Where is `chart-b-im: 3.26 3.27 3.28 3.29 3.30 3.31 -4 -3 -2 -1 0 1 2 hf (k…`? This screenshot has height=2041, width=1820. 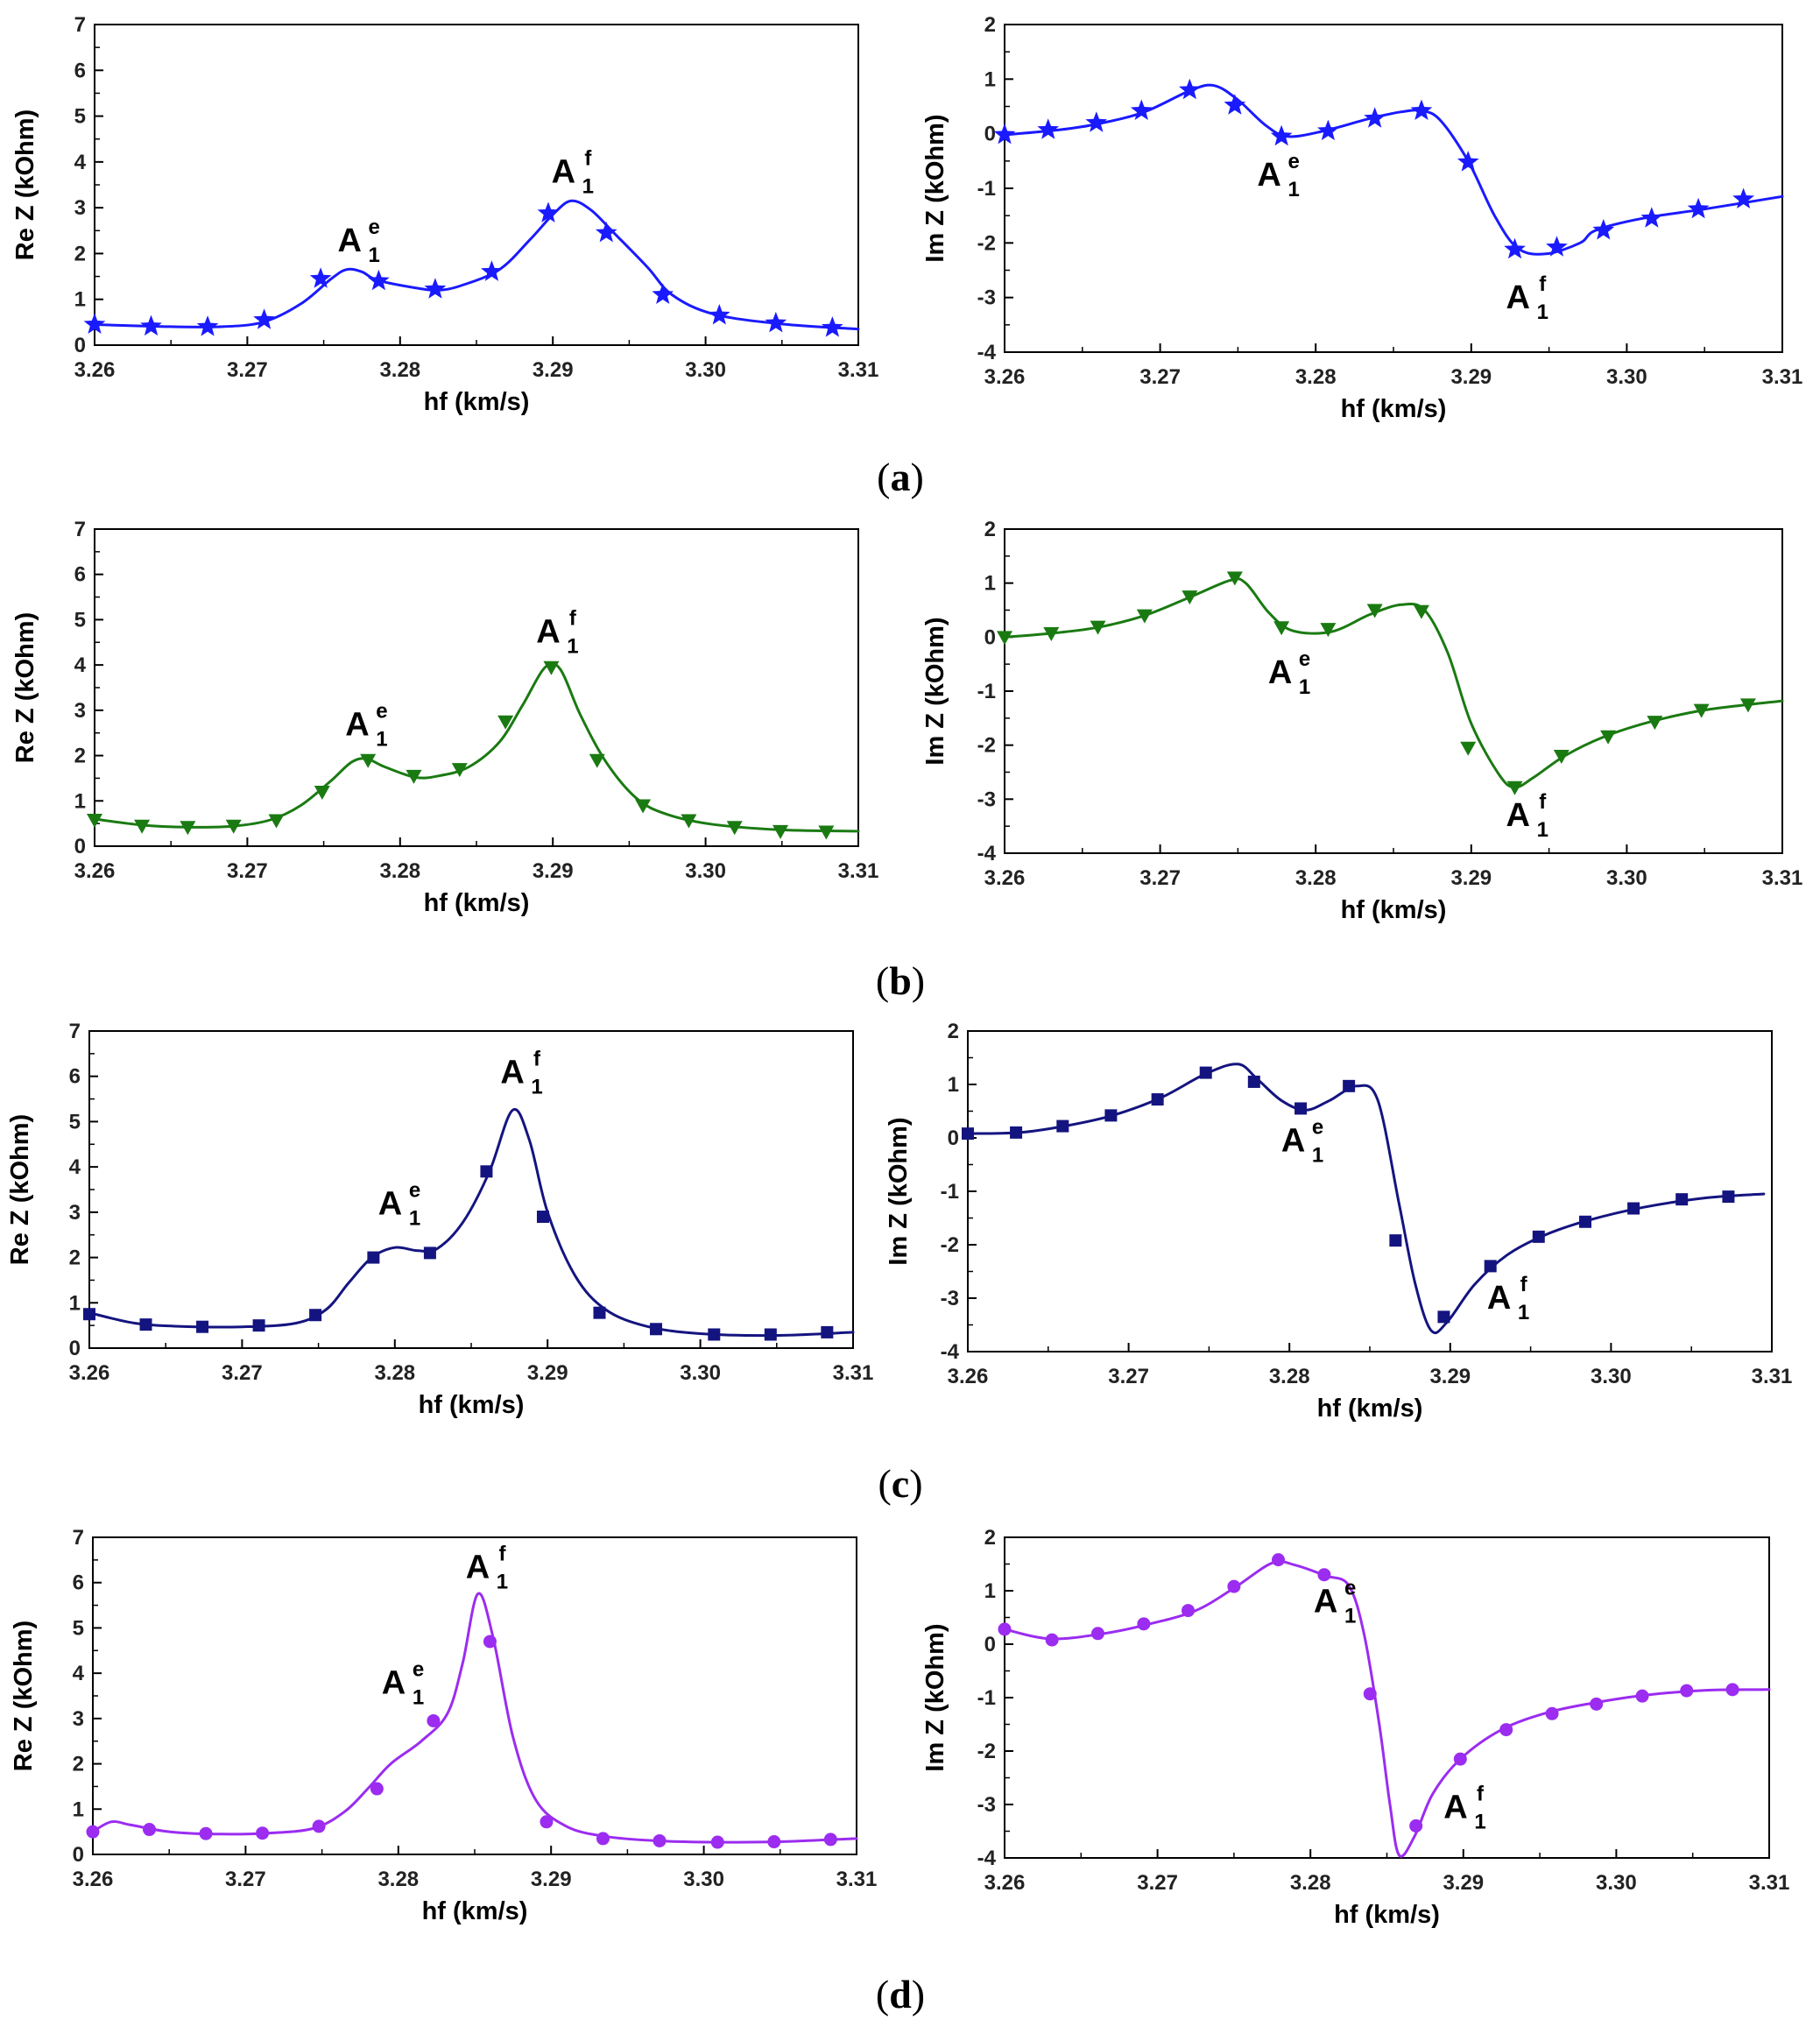
chart-b-im: 3.26 3.27 3.28 3.29 3.30 3.31 -4 -3 -2 -1 0 1 2 hf (k… is located at coordinates (1361, 721).